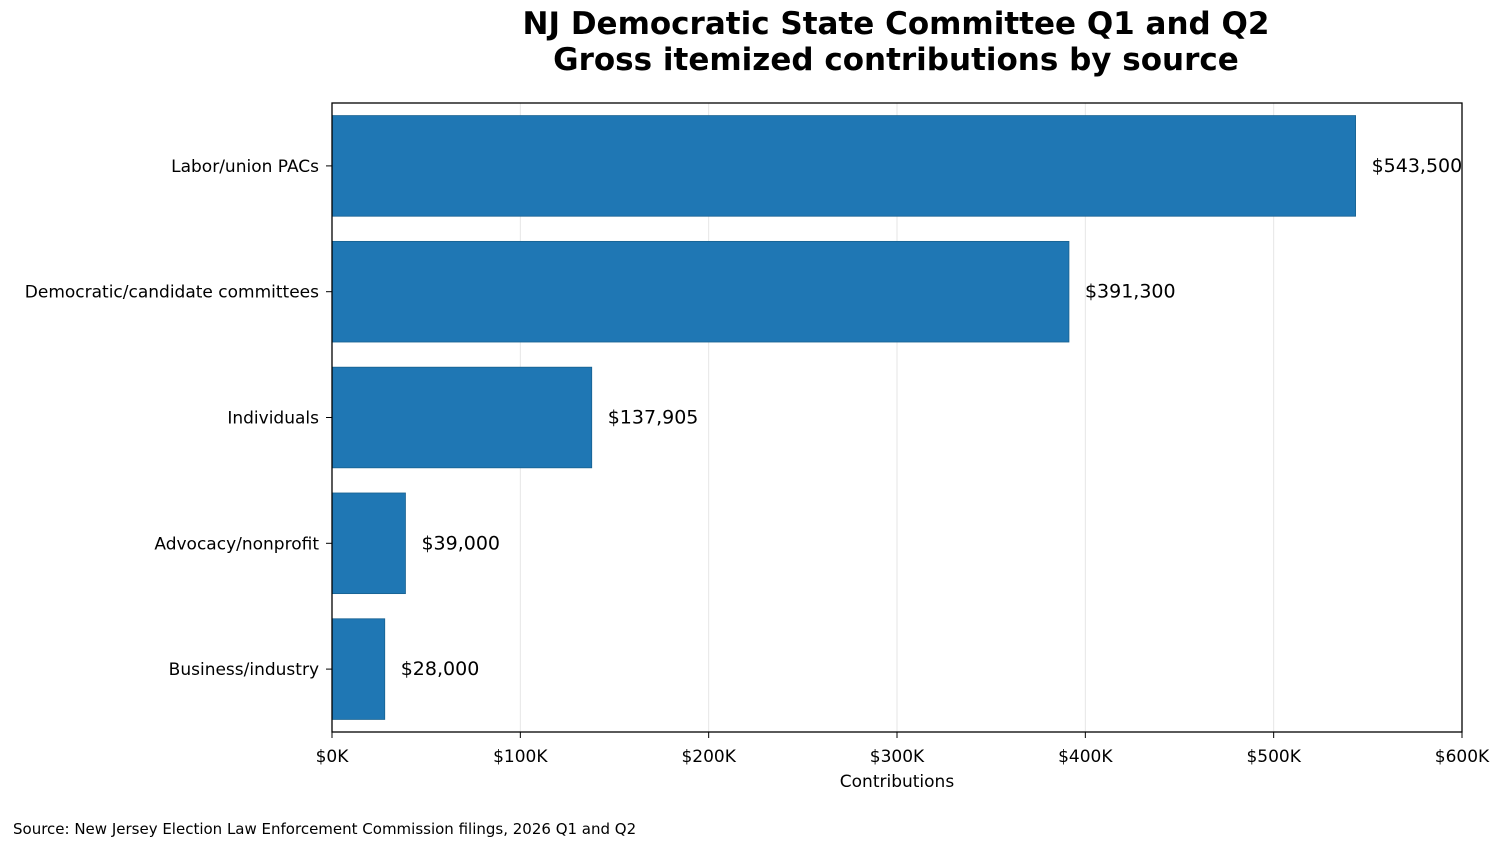 This screenshot has width=1500, height=850. I want to click on value-label: $543,500, so click(1417, 166).